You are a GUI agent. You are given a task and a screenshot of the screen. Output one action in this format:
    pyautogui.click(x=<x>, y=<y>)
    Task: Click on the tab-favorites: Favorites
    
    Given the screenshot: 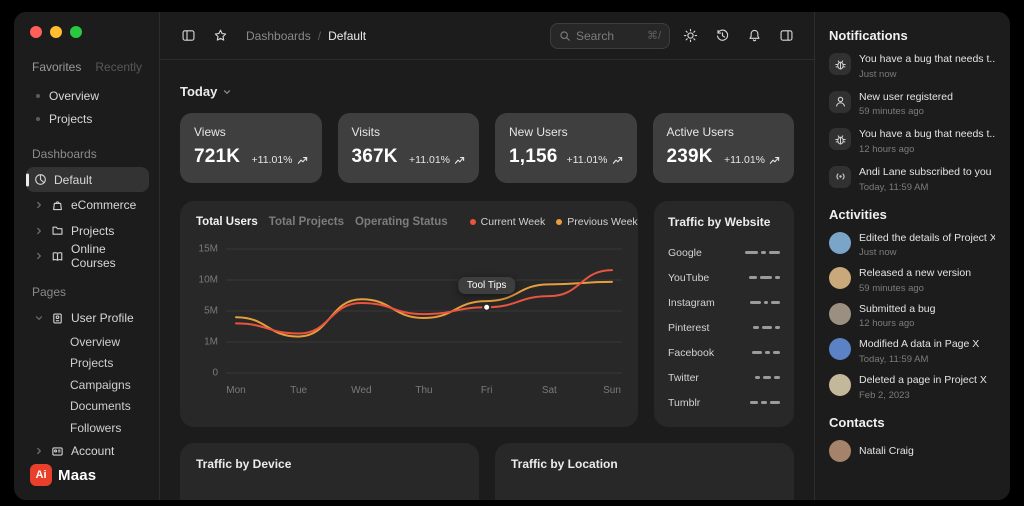 What is the action you would take?
    pyautogui.click(x=57, y=67)
    